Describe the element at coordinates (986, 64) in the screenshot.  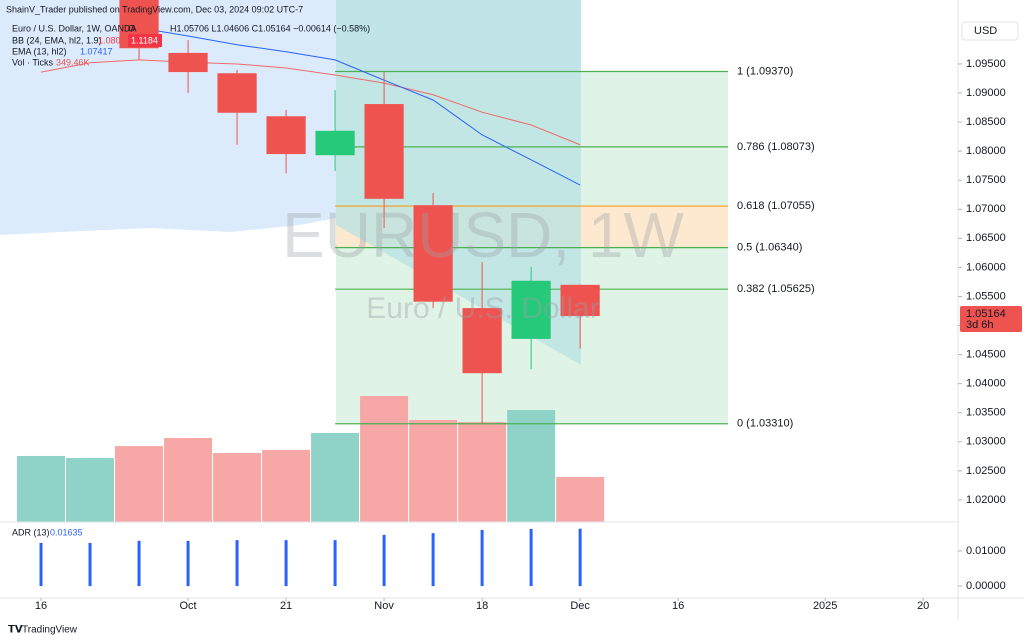
I see `y-tick-label: 1.09500` at that location.